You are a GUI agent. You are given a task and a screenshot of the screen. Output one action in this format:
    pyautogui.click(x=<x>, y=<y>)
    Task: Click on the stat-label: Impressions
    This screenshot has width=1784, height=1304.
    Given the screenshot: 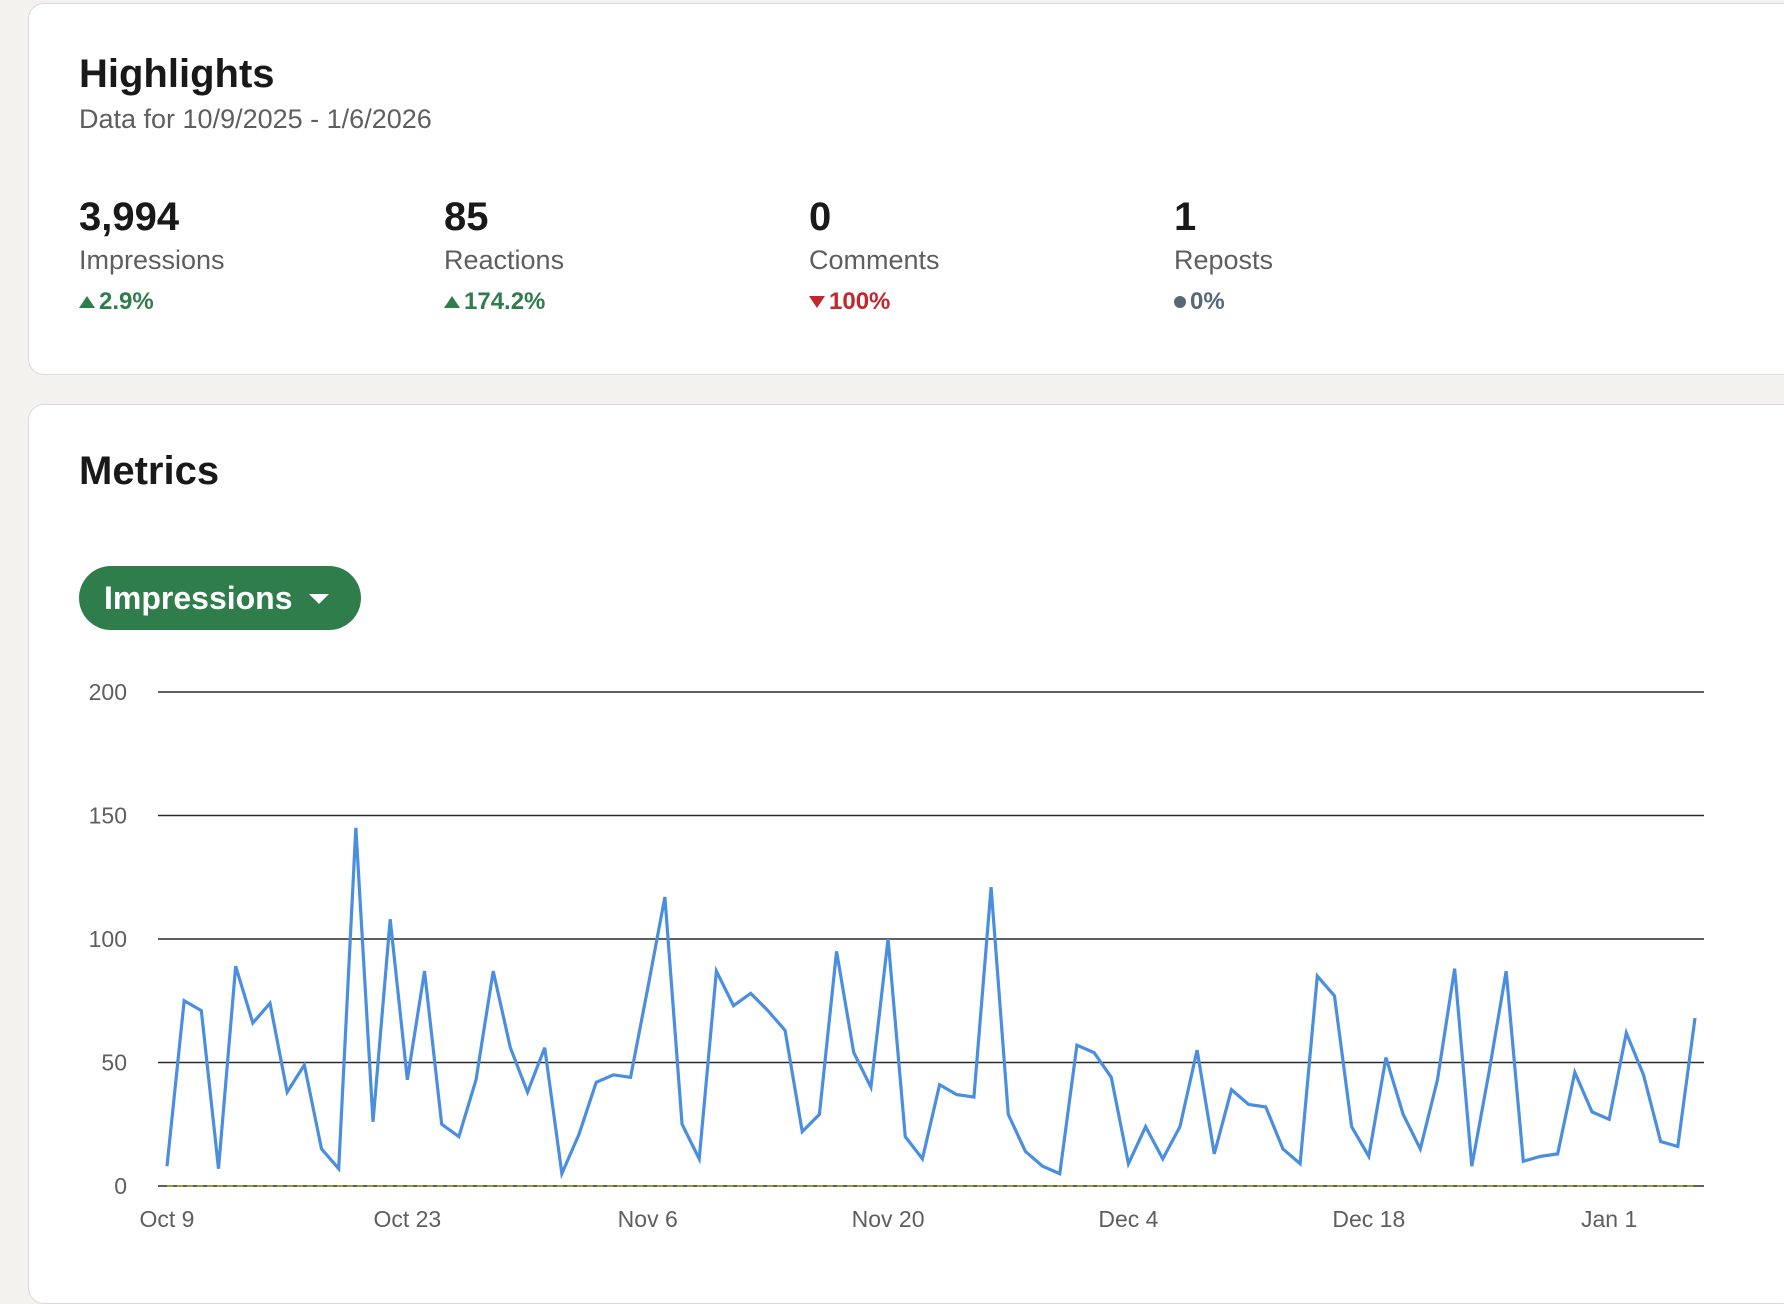 What is the action you would take?
    pyautogui.click(x=152, y=260)
    